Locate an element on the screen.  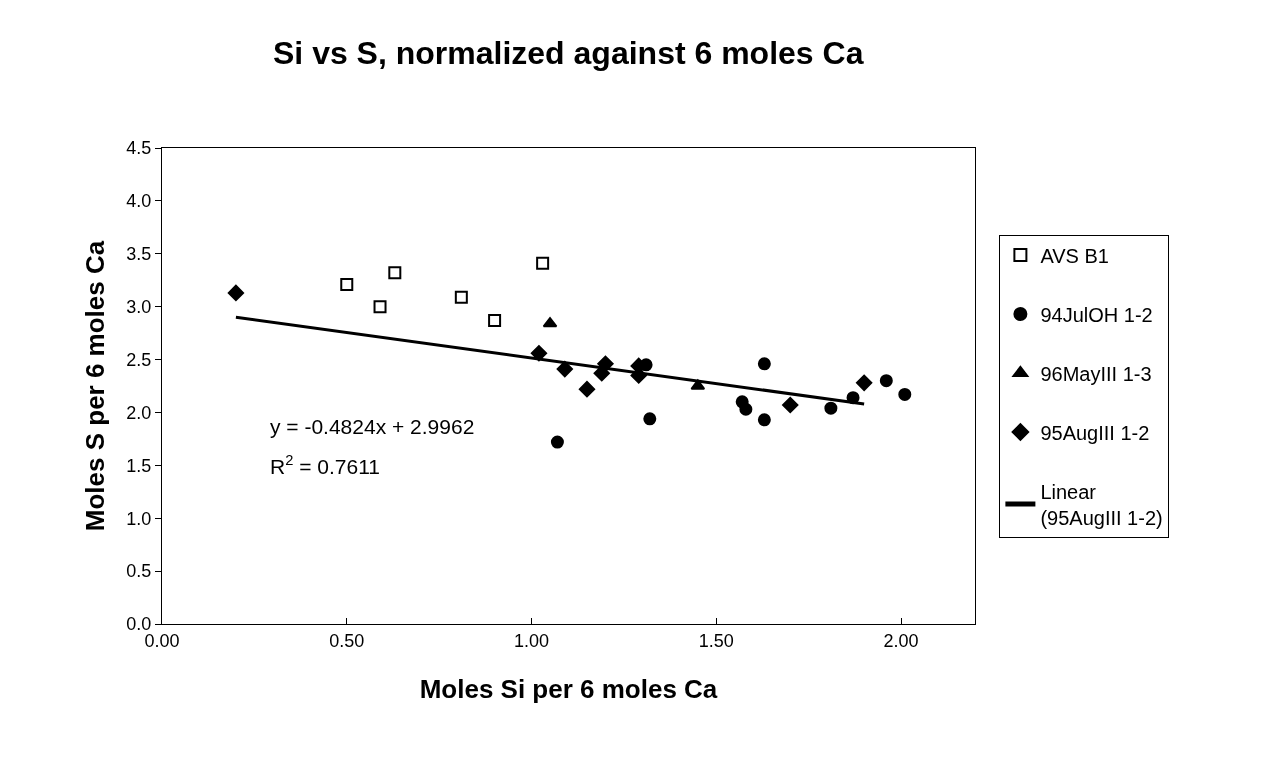
y-tick-label: 1.0 is located at coordinates (139, 518).